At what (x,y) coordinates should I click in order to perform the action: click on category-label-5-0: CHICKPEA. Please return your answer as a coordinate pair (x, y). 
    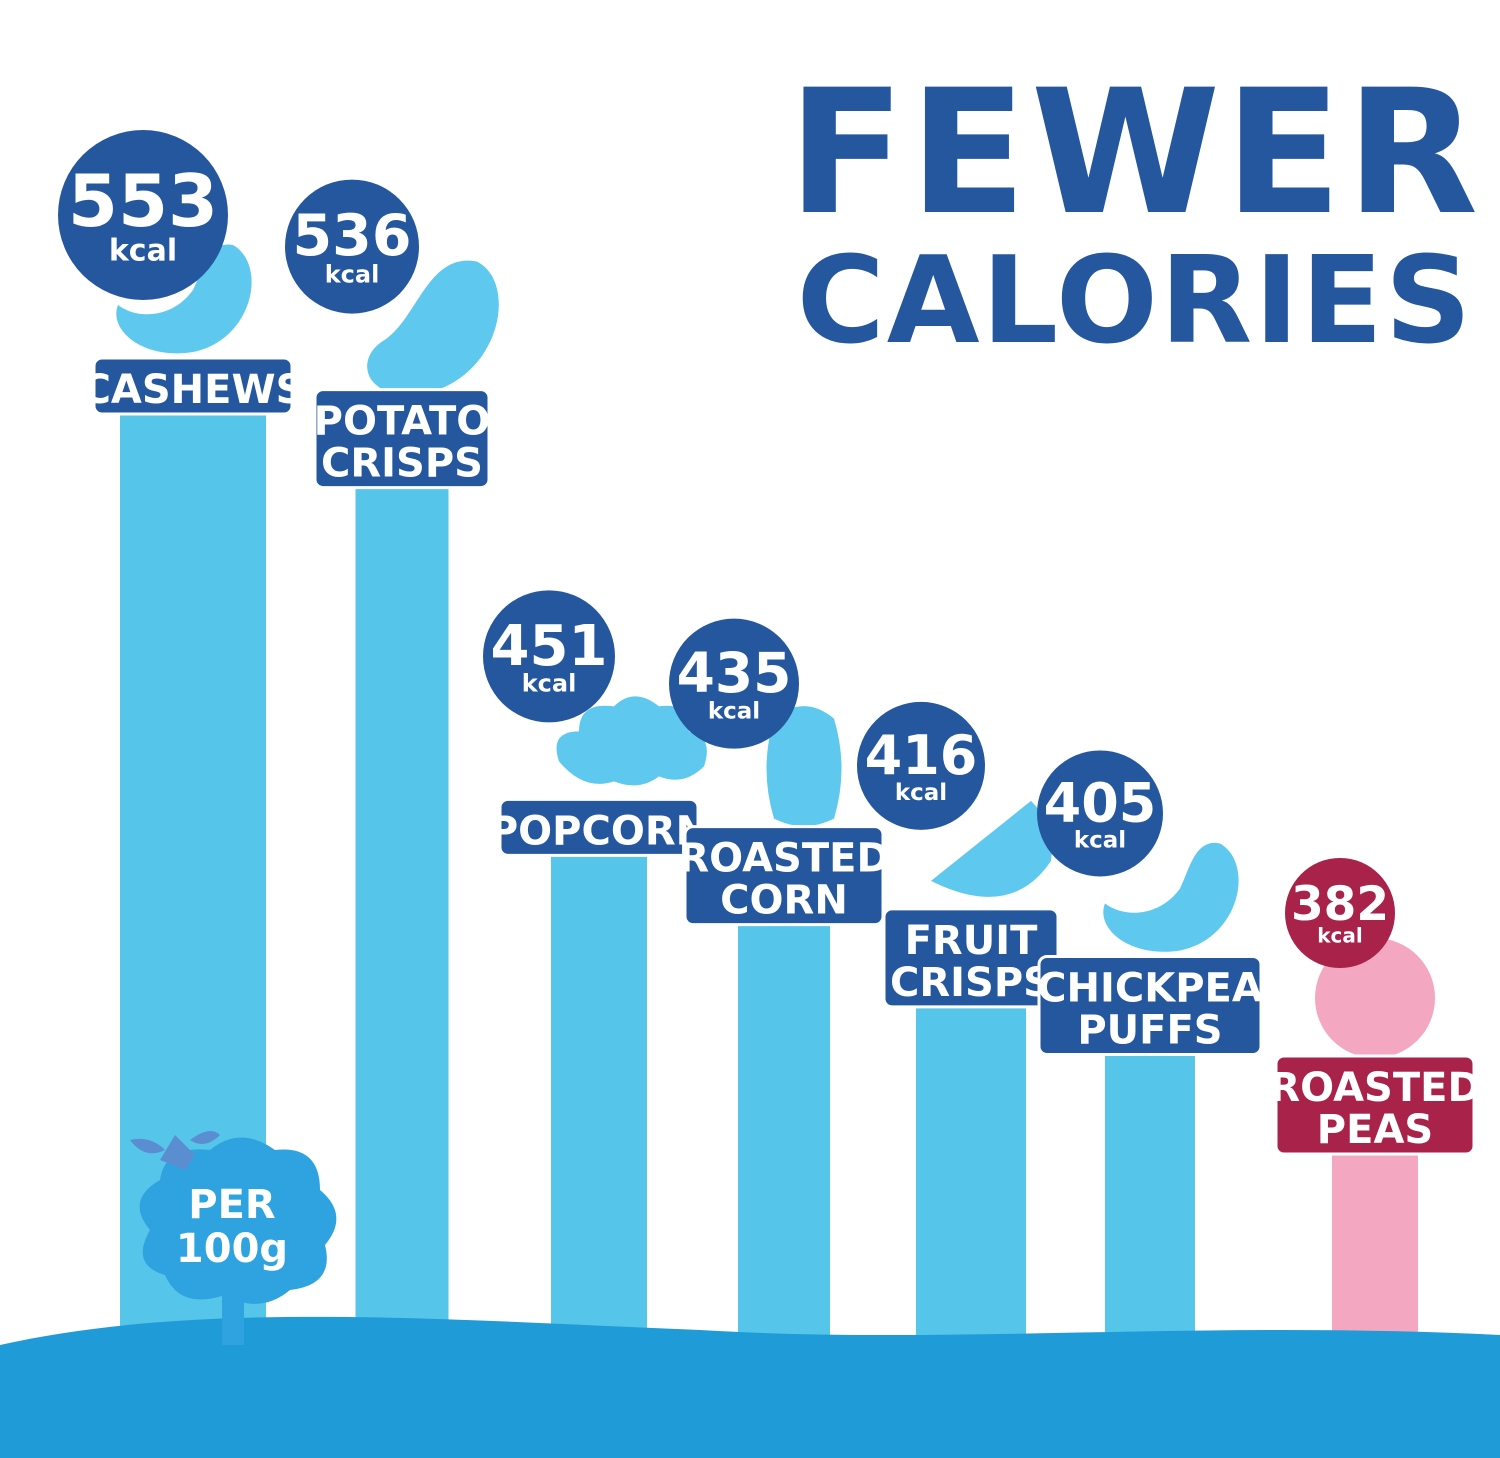
    Looking at the image, I should click on (1150, 988).